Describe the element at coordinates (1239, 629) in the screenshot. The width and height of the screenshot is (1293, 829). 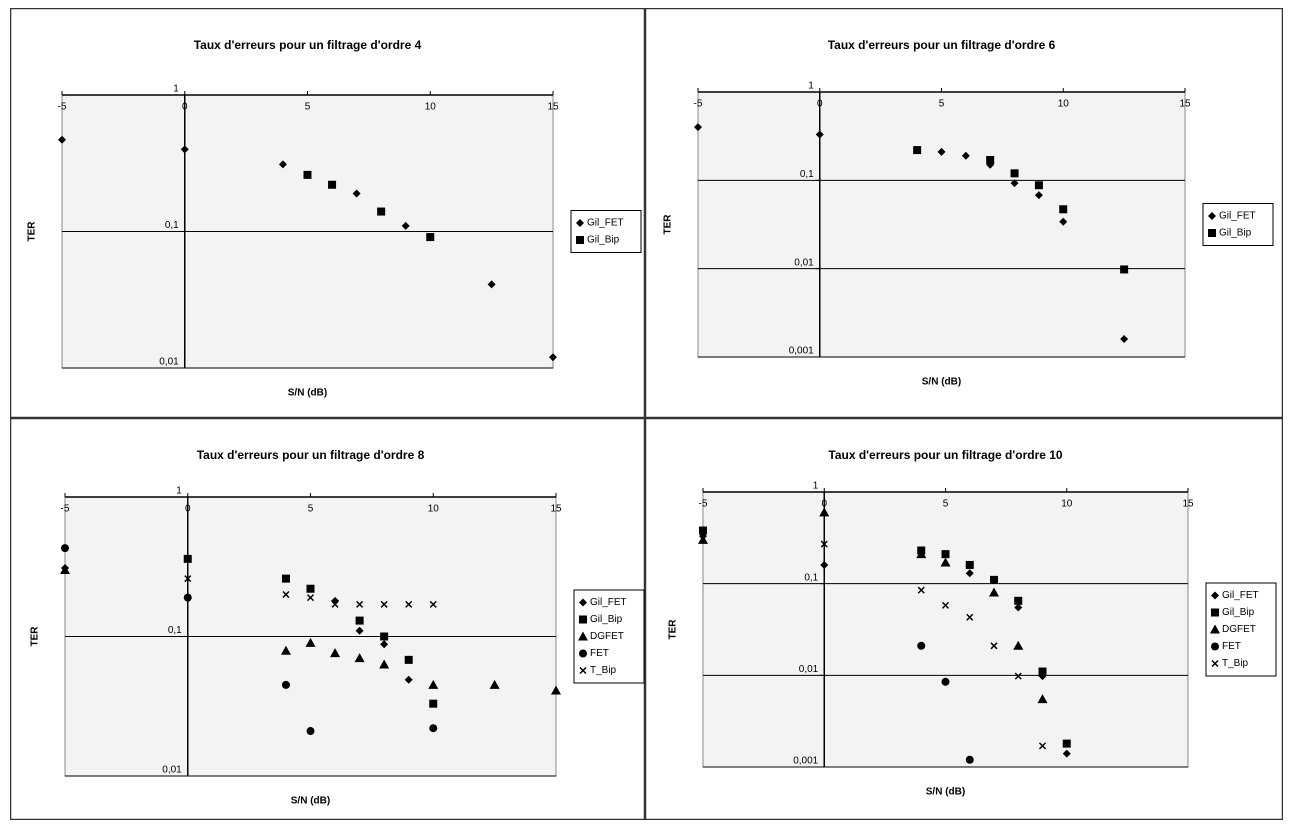
I see `legend-label: DGFET` at that location.